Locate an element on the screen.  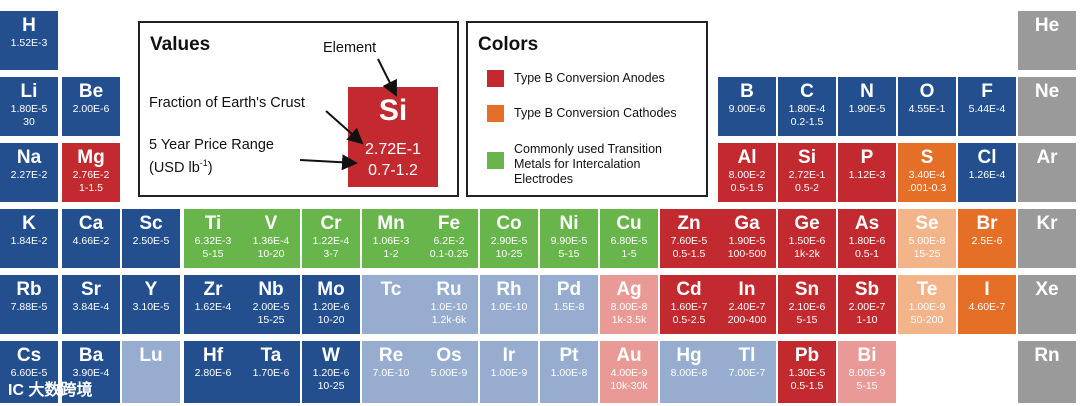
element-symbol: S is located at coordinates (927, 157).